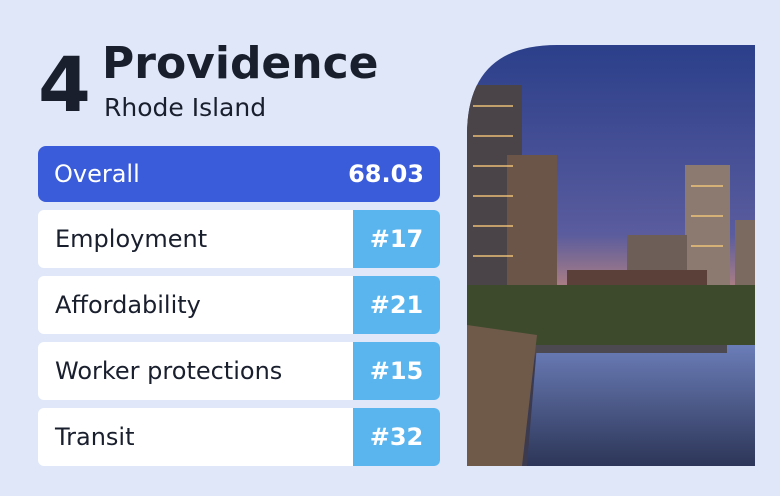  What do you see at coordinates (240, 63) in the screenshot?
I see `city: Providence` at bounding box center [240, 63].